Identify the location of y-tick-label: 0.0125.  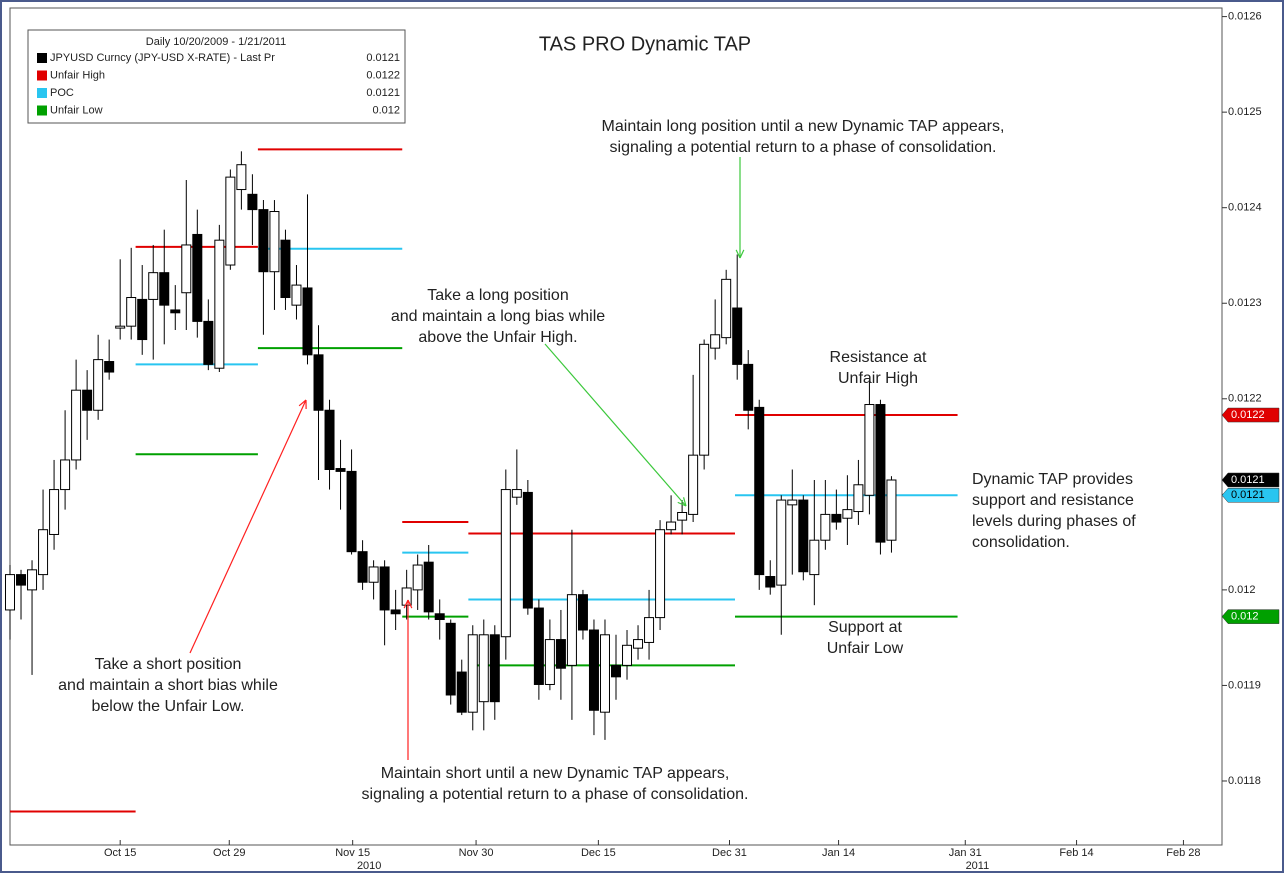
(1245, 112).